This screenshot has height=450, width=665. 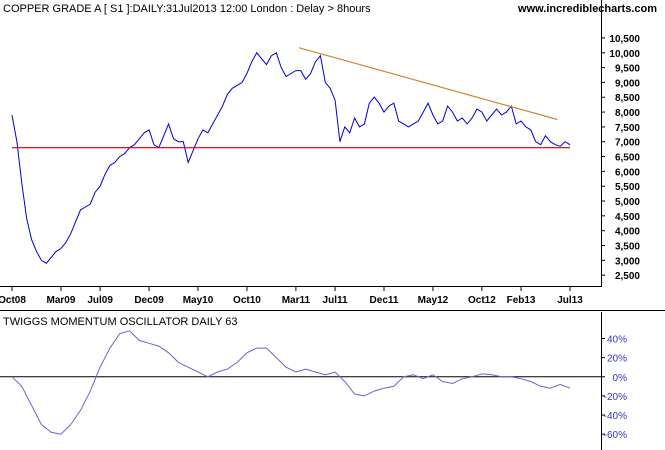 What do you see at coordinates (615, 435) in the screenshot?
I see `osc-y-tick-label: -60%` at bounding box center [615, 435].